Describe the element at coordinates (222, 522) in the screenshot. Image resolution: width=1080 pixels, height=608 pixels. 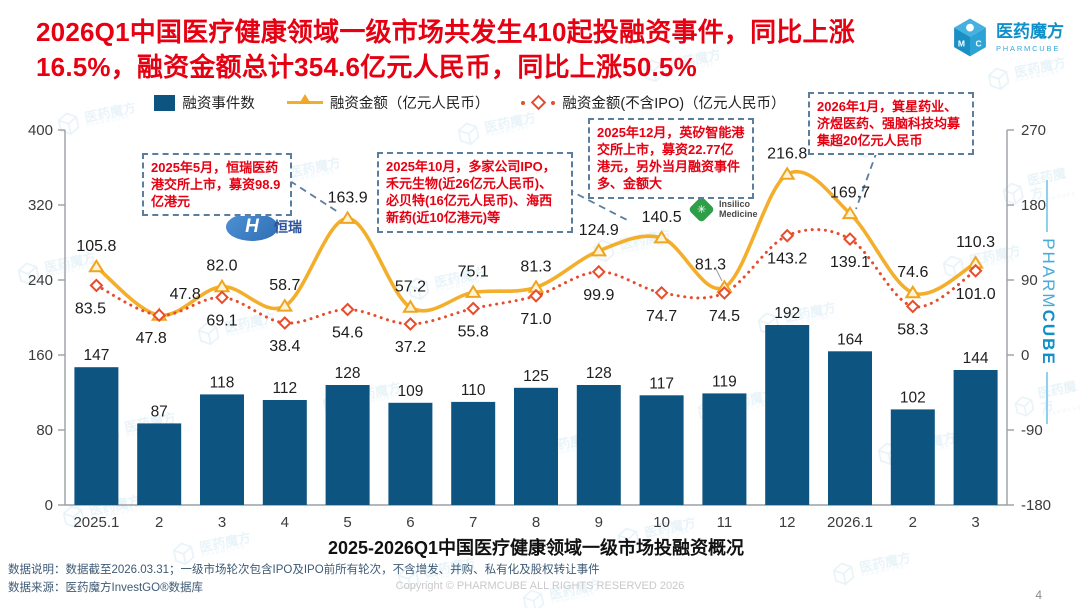
I see `svg-text: 3` at that location.